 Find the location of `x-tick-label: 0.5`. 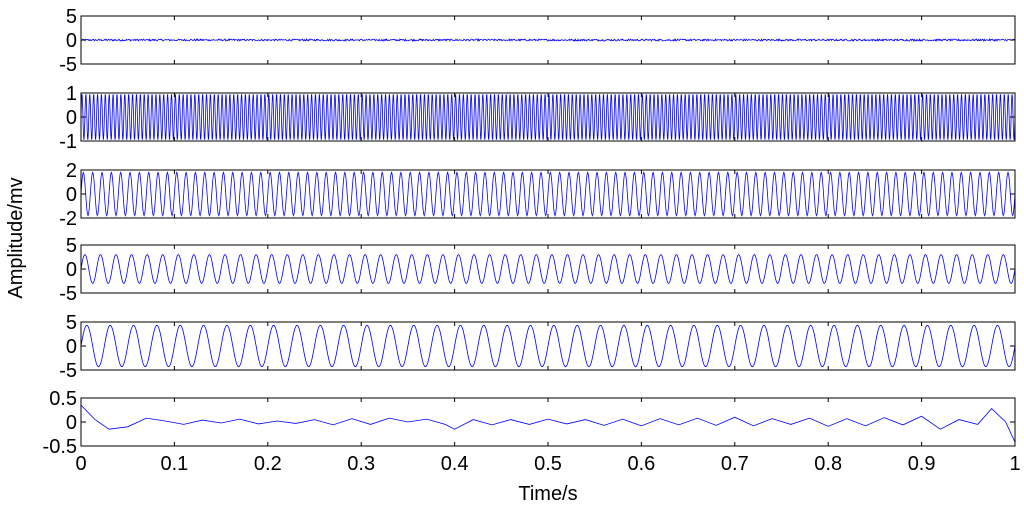

x-tick-label: 0.5 is located at coordinates (548, 464).